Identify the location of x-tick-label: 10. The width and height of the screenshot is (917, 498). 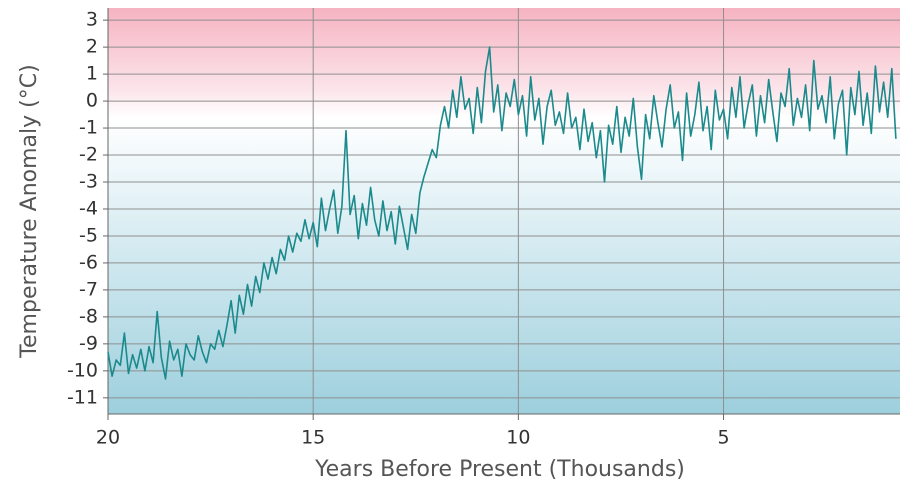
(518, 438).